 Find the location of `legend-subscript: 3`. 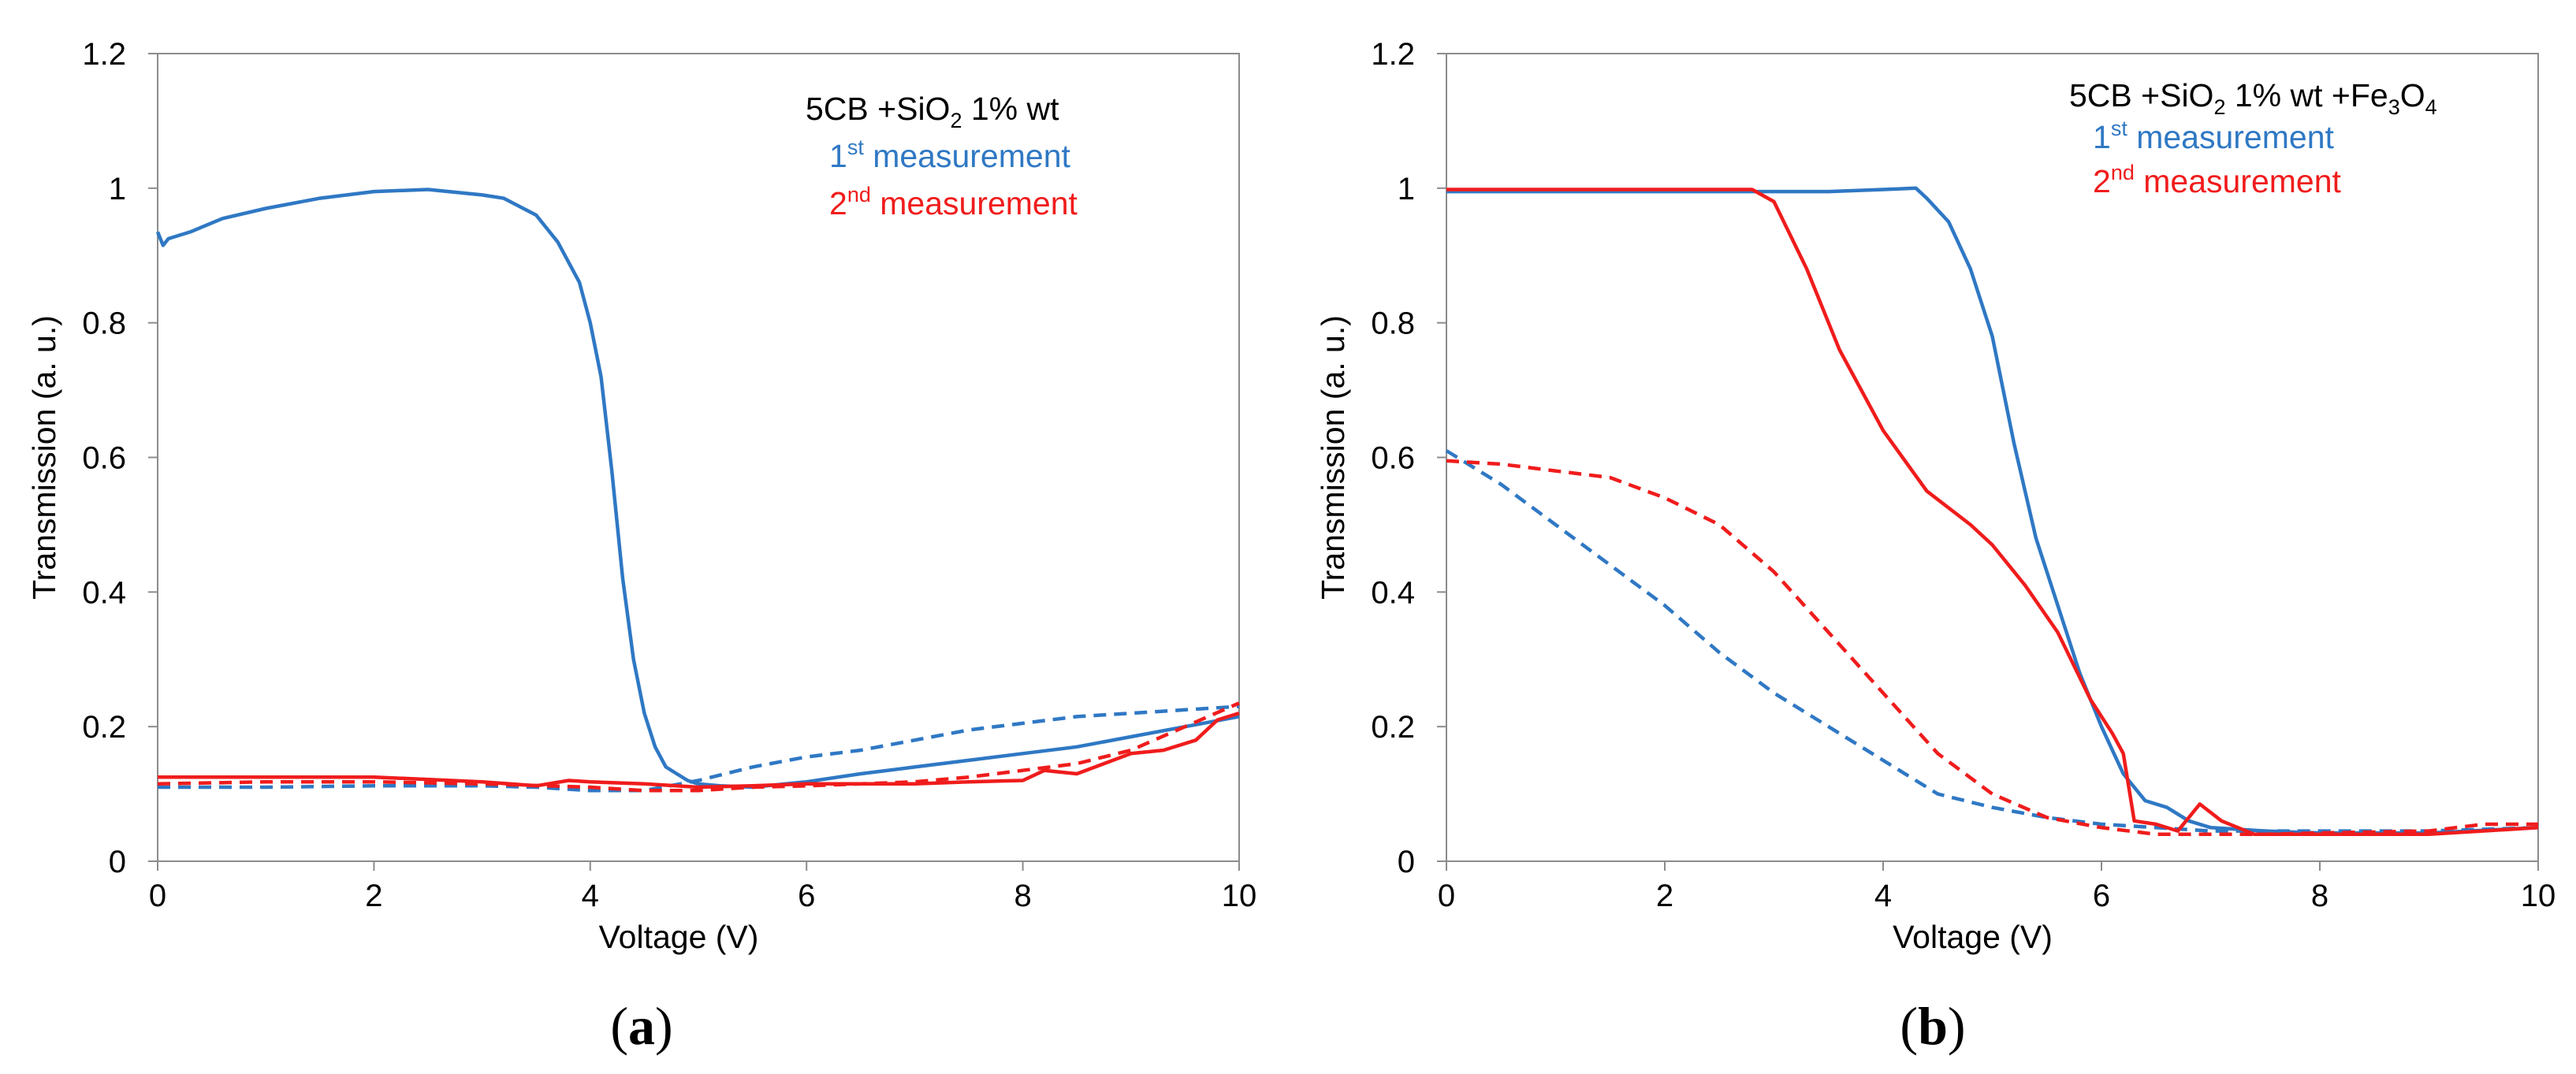

legend-subscript: 3 is located at coordinates (2394, 107).